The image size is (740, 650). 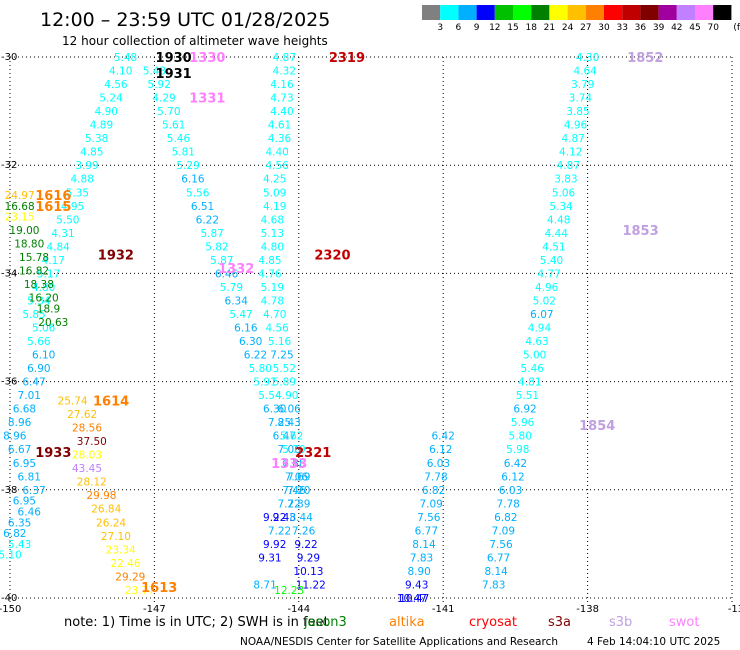 I want to click on wave-height-value: 5.13, so click(x=272, y=234).